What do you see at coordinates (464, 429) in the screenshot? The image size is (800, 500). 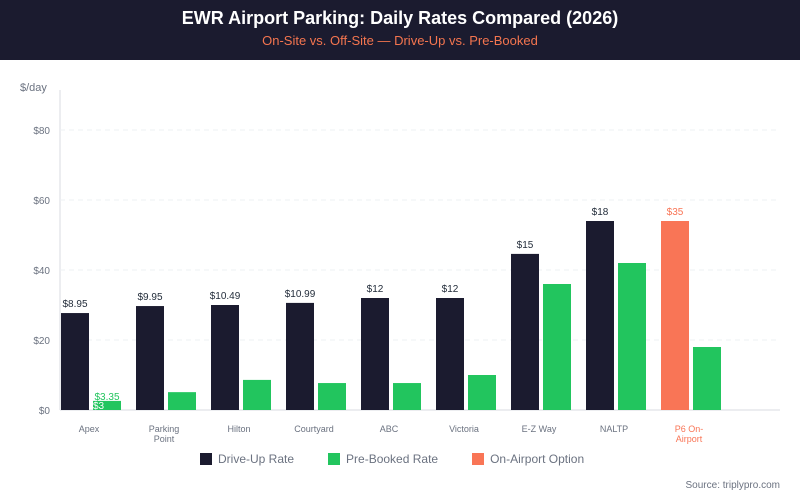 I see `x-tick-label: Victoria` at bounding box center [464, 429].